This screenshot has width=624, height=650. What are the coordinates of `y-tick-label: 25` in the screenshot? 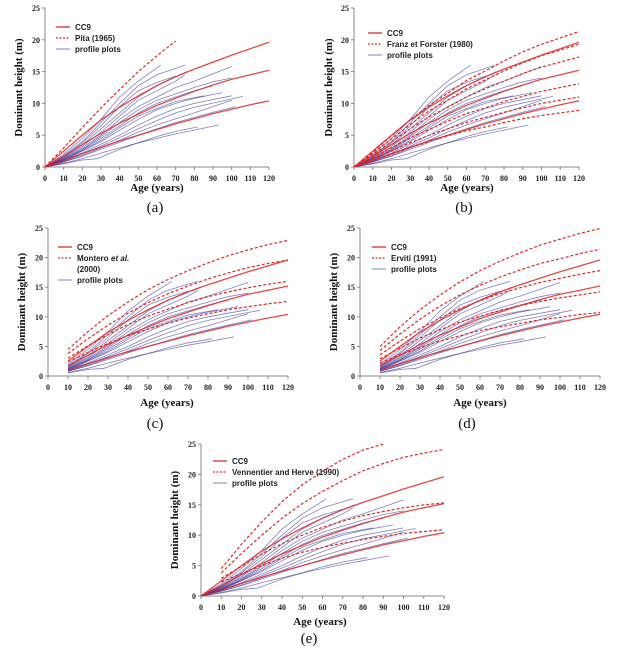 It's located at (39, 228).